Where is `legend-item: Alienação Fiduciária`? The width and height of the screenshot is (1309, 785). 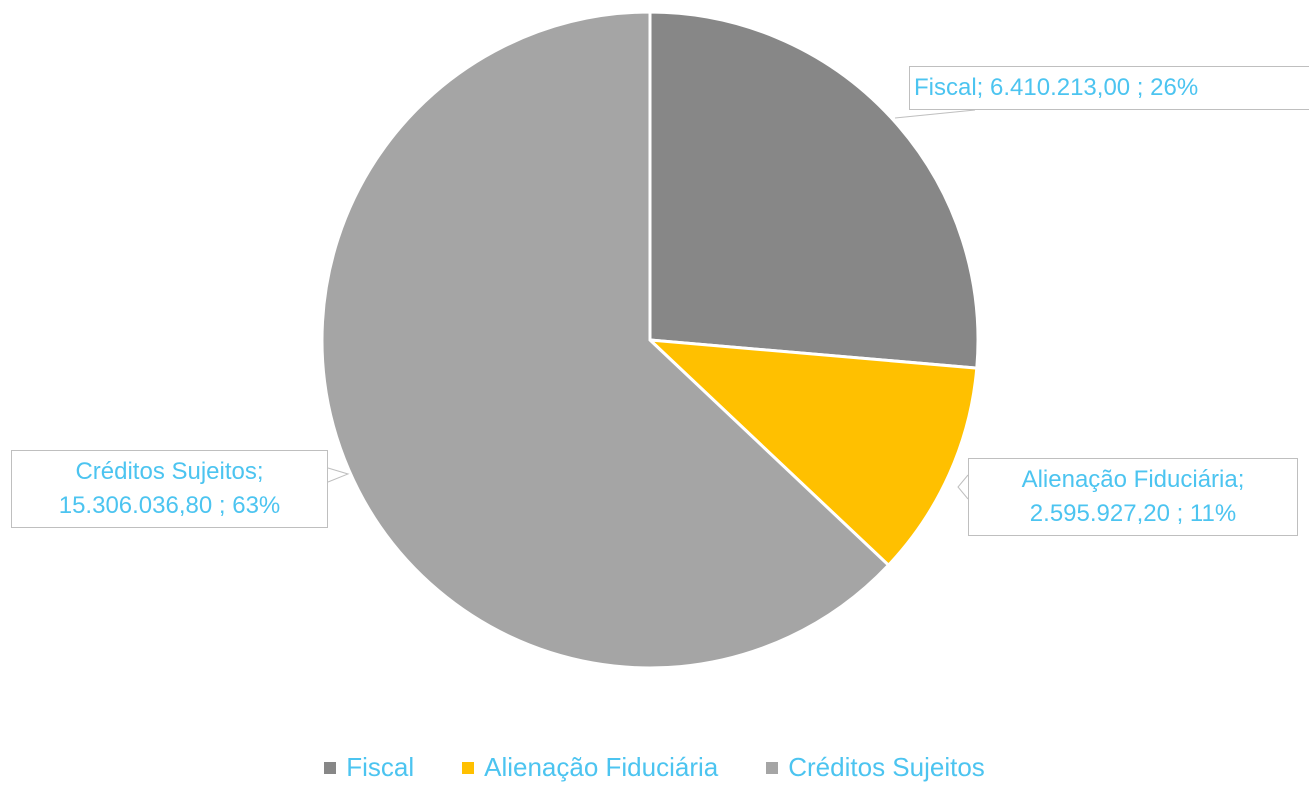 legend-item: Alienação Fiduciária is located at coordinates (590, 767).